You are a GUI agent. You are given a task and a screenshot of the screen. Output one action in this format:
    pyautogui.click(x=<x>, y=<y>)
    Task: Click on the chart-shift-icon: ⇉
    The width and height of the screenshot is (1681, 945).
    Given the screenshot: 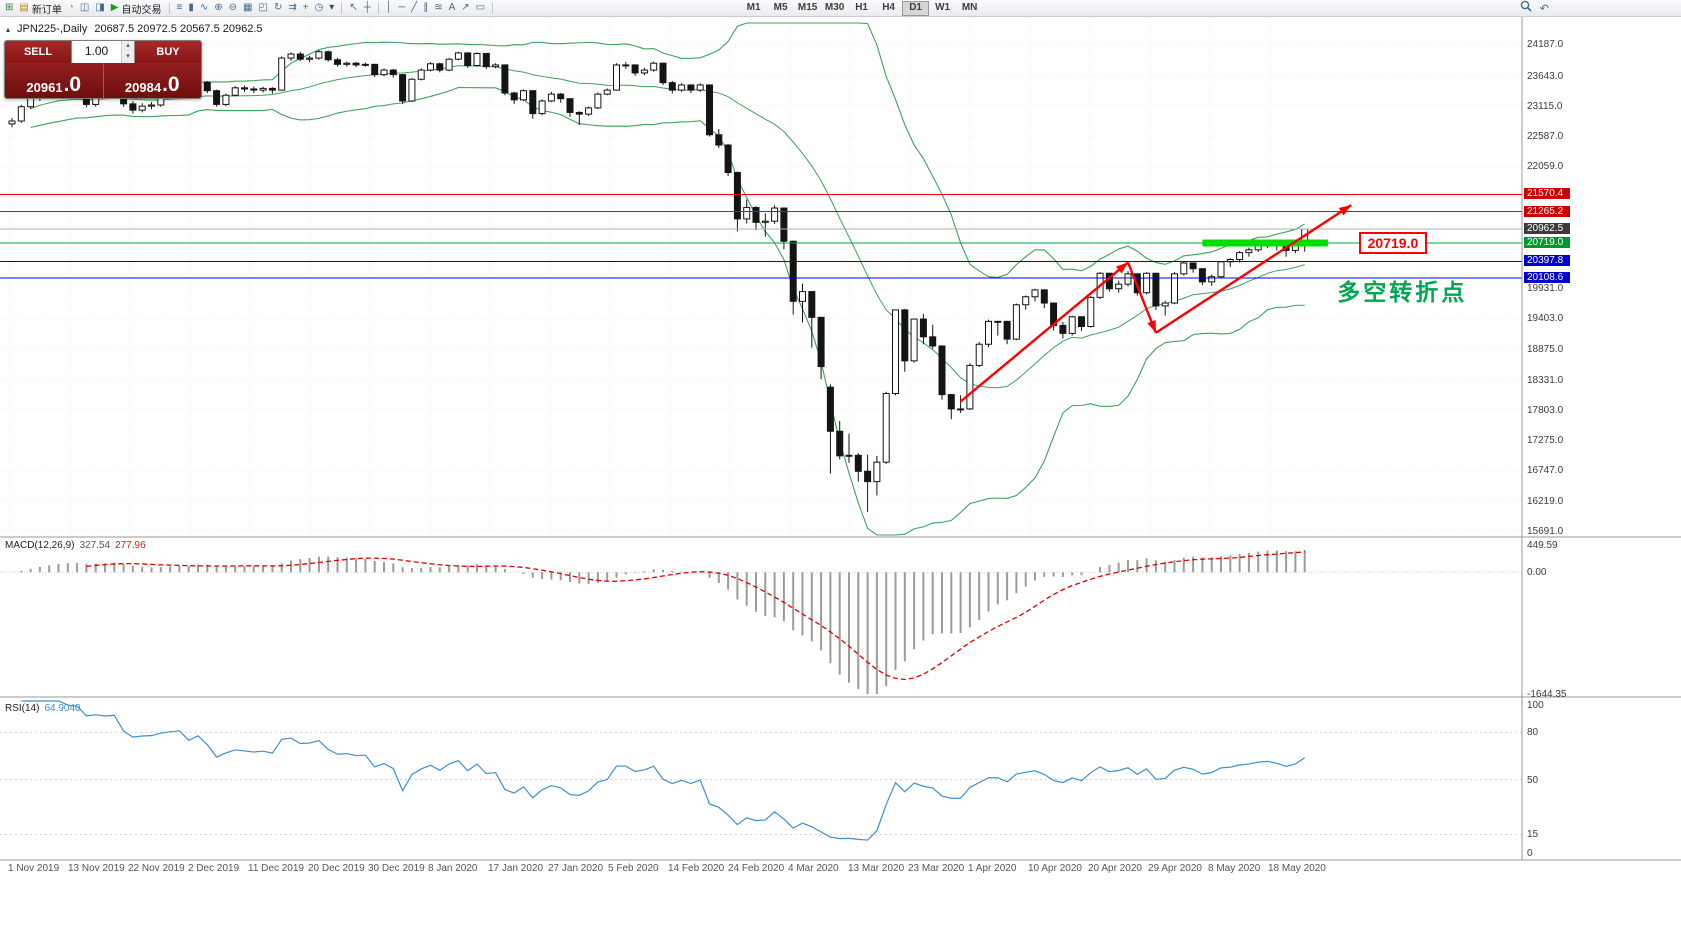 What is the action you would take?
    pyautogui.click(x=292, y=8)
    